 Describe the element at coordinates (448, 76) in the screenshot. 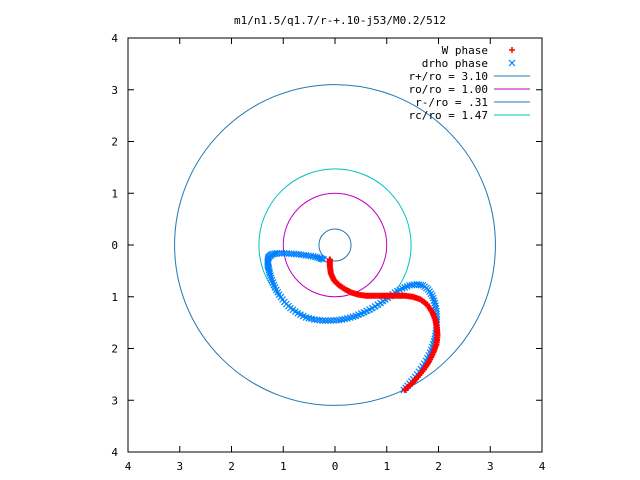

I see `legend-label: r+/ro = 3.10` at that location.